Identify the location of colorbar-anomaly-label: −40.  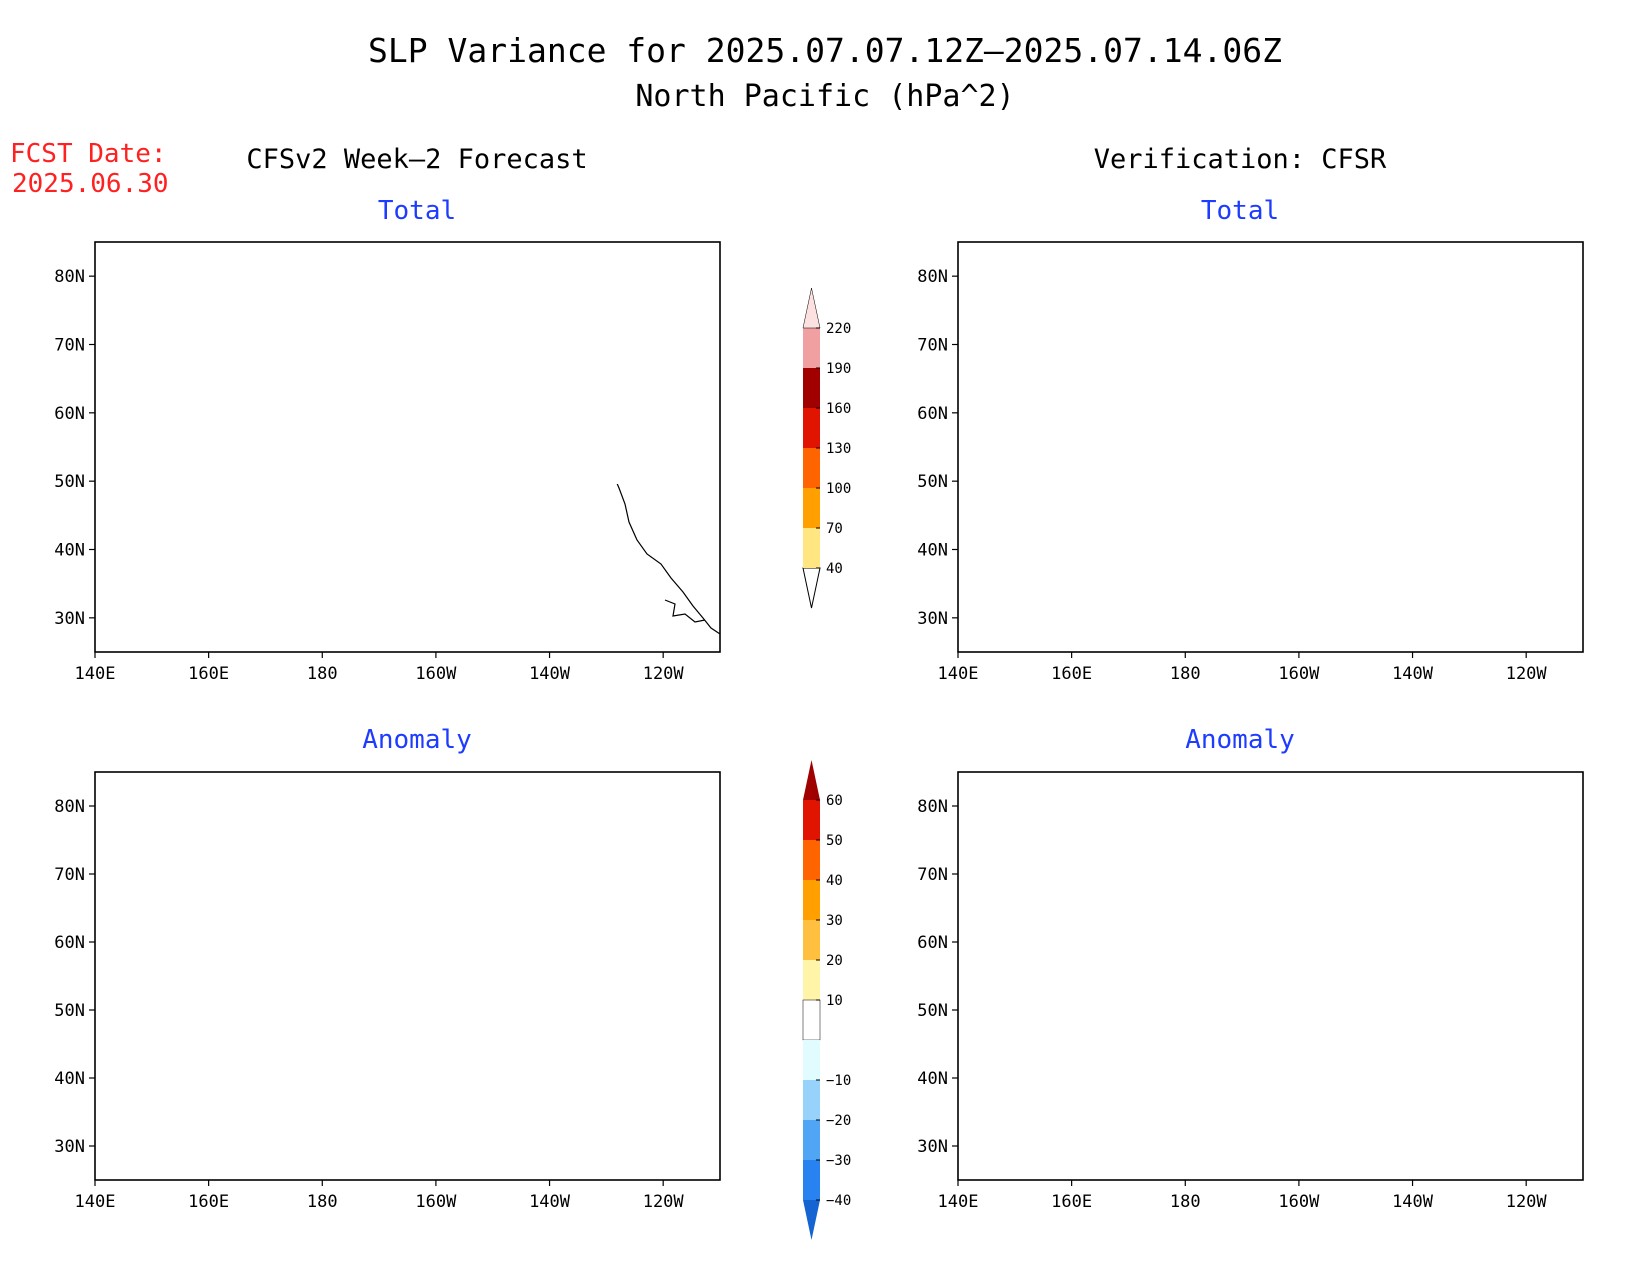
(838, 1201).